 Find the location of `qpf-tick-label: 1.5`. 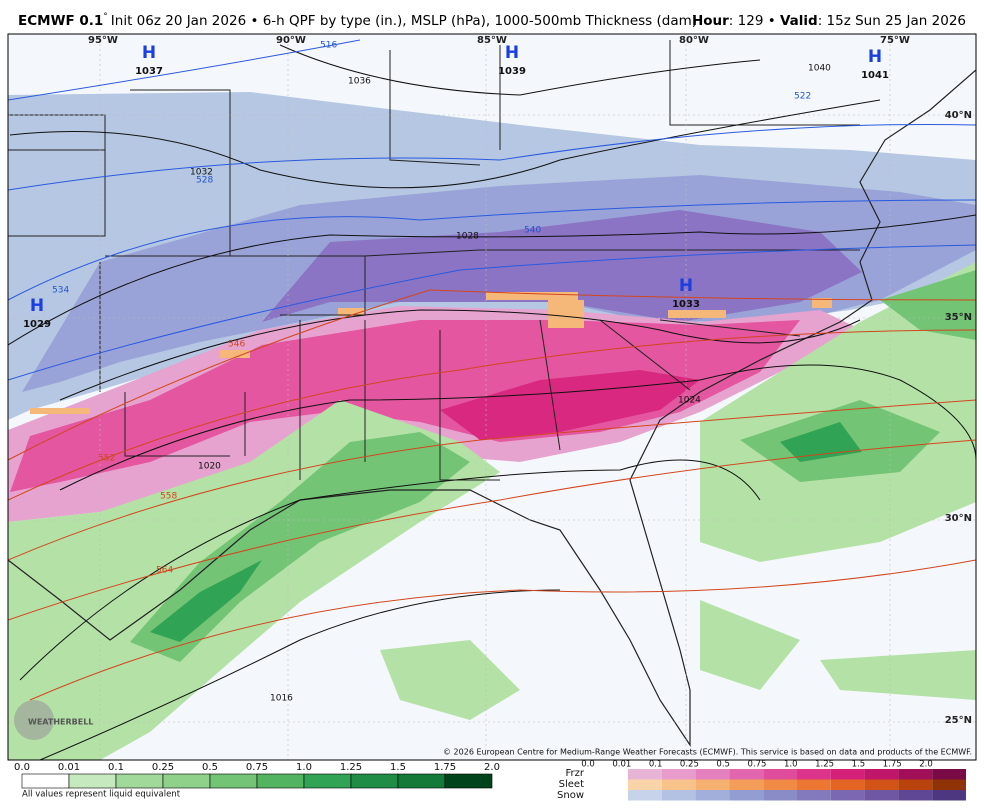

qpf-tick-label: 1.5 is located at coordinates (398, 767).